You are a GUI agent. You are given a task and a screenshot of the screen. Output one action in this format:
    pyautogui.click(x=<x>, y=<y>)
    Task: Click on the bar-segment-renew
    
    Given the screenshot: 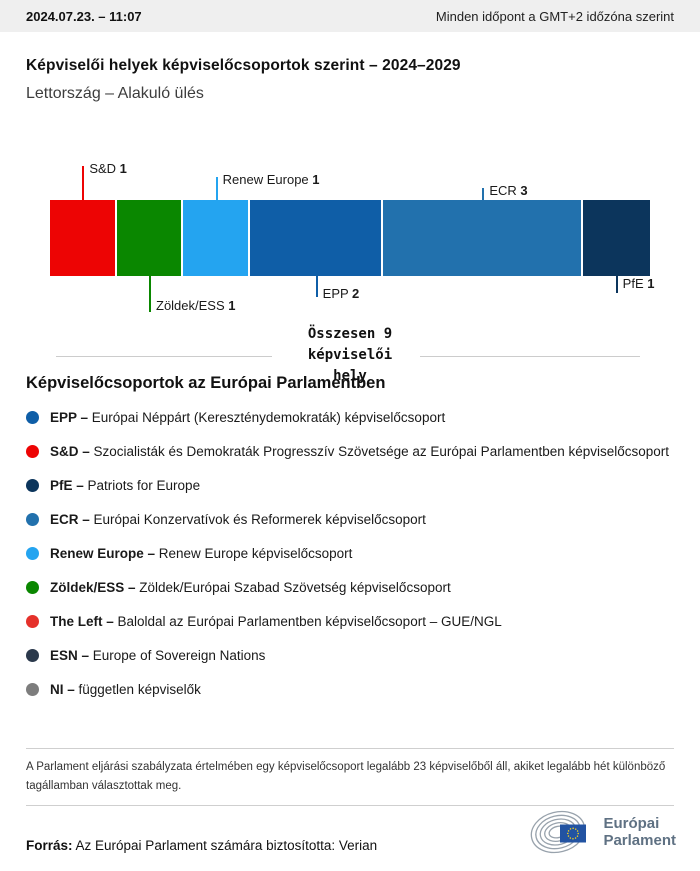 What is the action you would take?
    pyautogui.click(x=215, y=238)
    